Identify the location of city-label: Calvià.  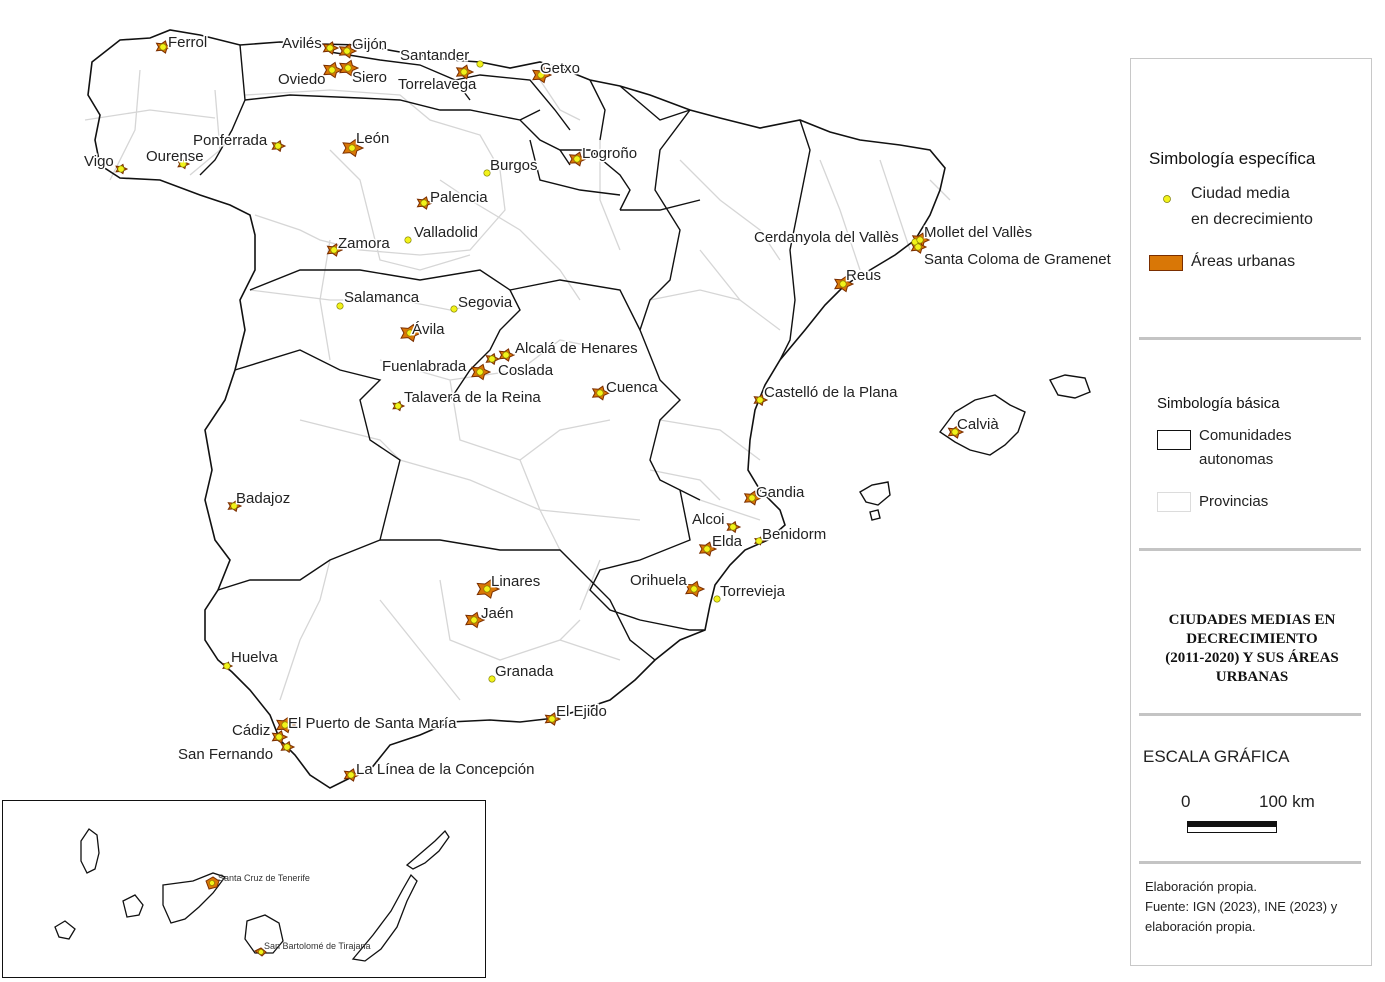
(978, 424).